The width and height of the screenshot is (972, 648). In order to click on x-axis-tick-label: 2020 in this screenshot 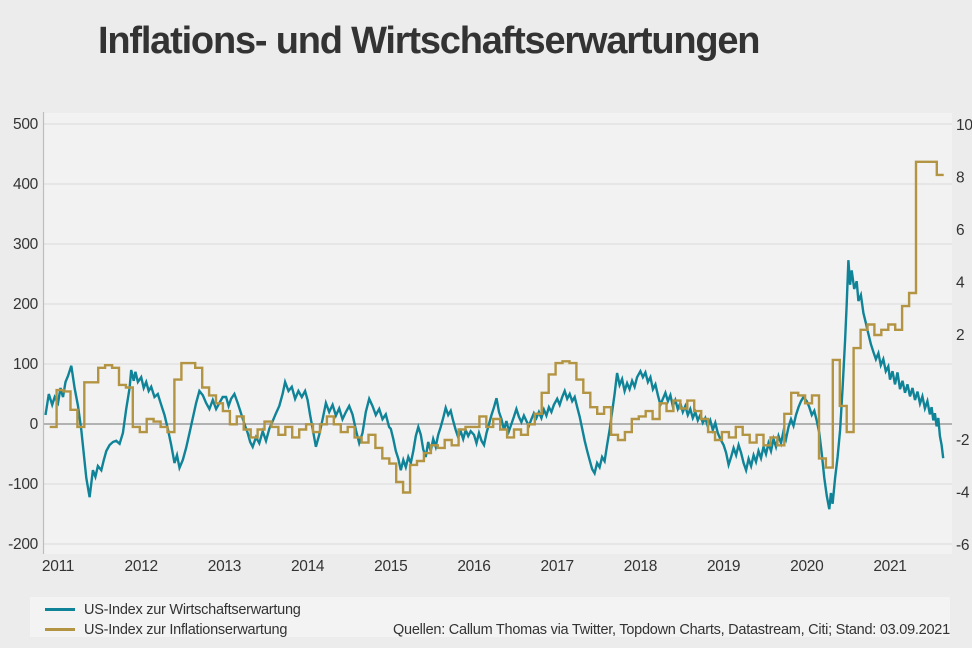, I will do `click(807, 566)`.